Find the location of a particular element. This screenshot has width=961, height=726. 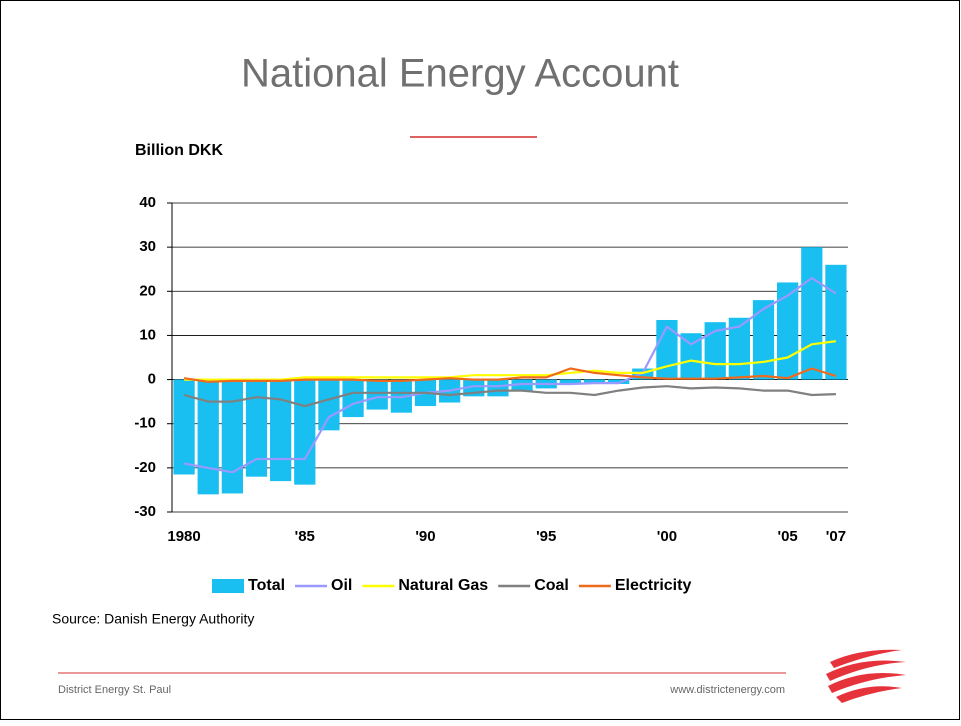

y-tick-label: 10 is located at coordinates (147, 334).